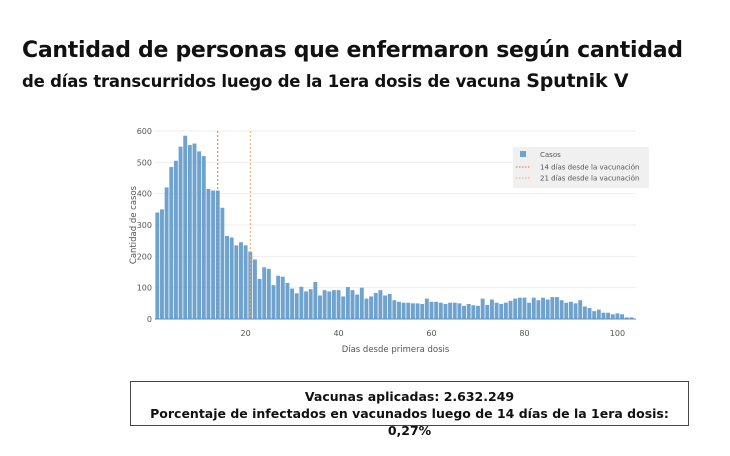  Describe the element at coordinates (523, 154) in the screenshot. I see `legend-swatch-casos` at that location.